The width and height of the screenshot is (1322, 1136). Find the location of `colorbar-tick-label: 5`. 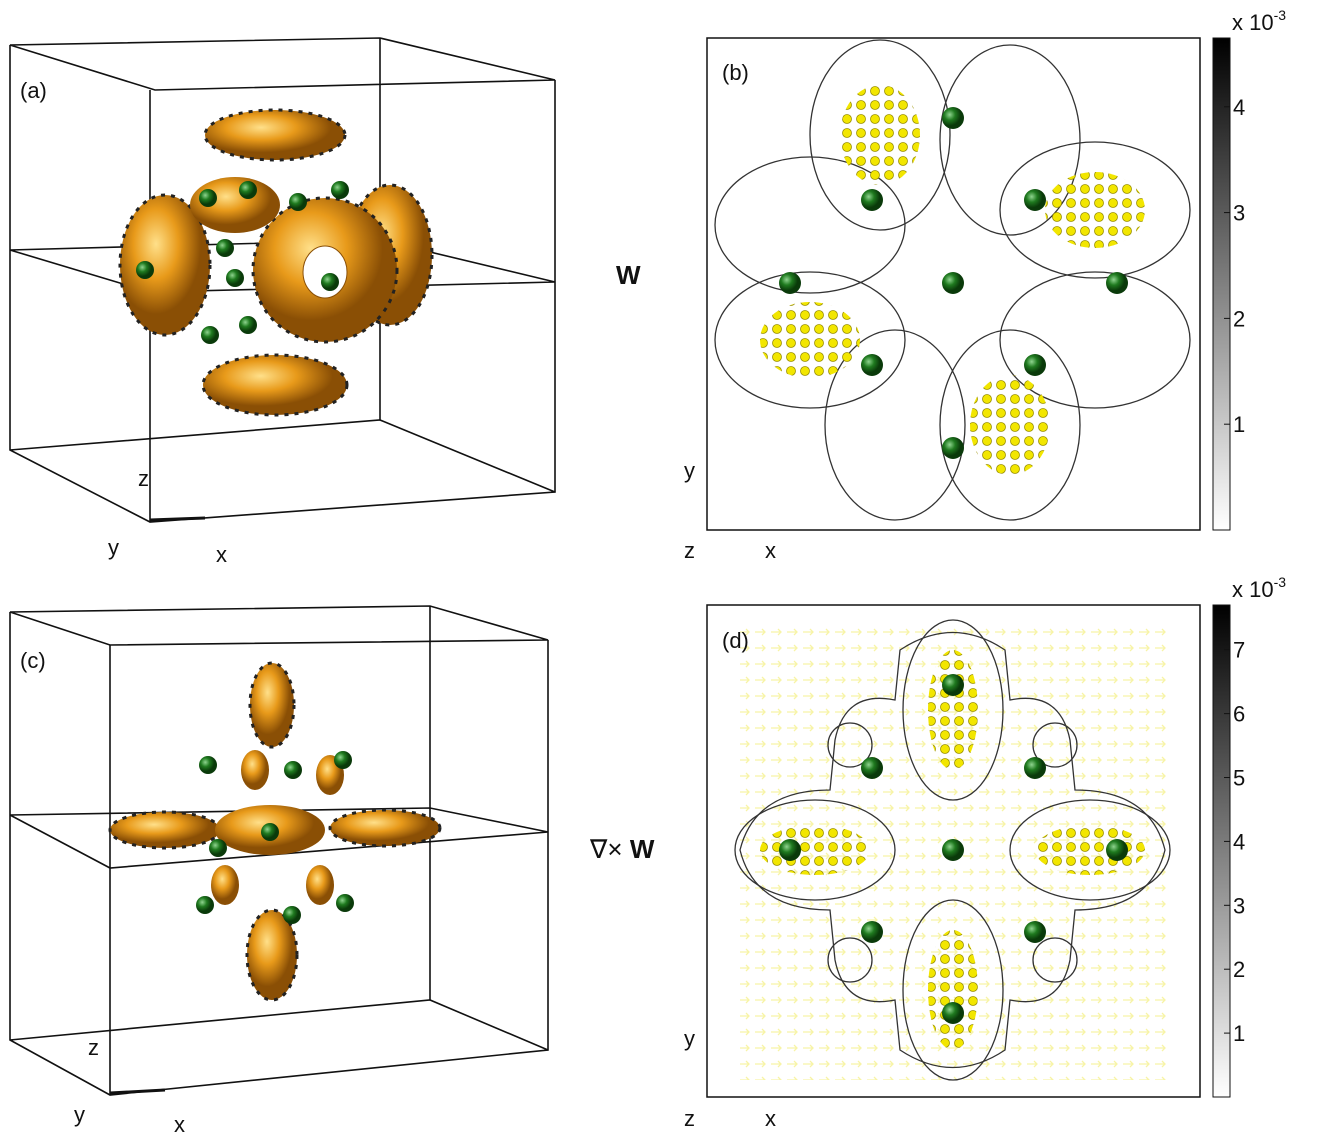

colorbar-tick-label: 5 is located at coordinates (1239, 778).